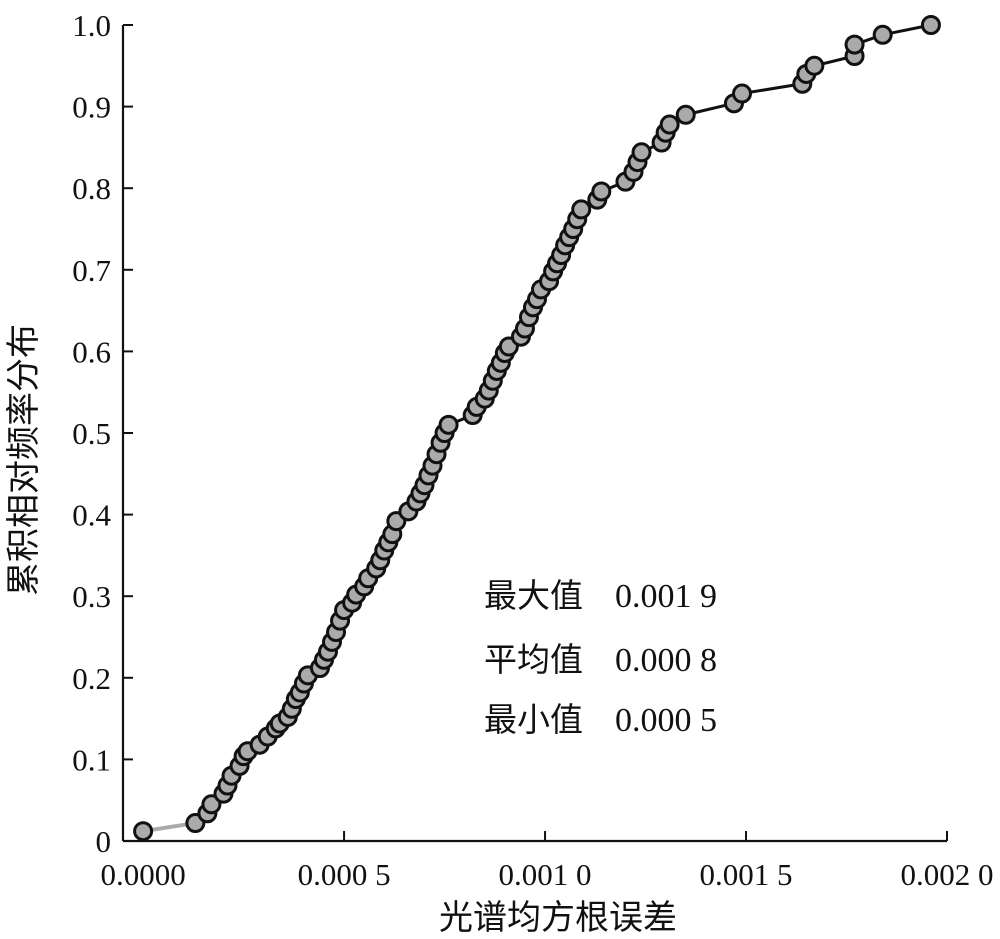 The image size is (1000, 939). What do you see at coordinates (666, 596) in the screenshot?
I see `stats-max-value: 0.001 9` at bounding box center [666, 596].